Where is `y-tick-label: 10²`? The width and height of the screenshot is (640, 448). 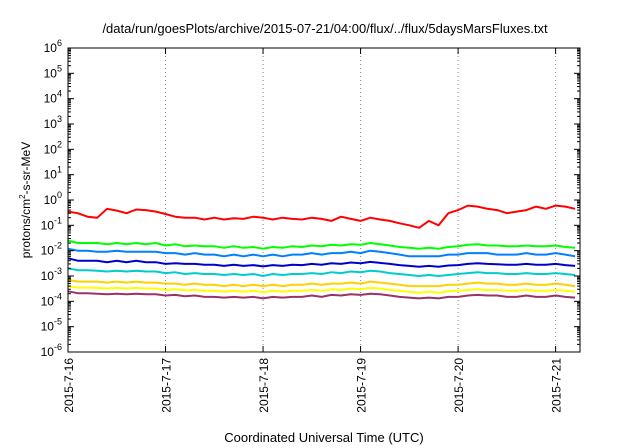
y-tick-label: 10² is located at coordinates (53, 147).